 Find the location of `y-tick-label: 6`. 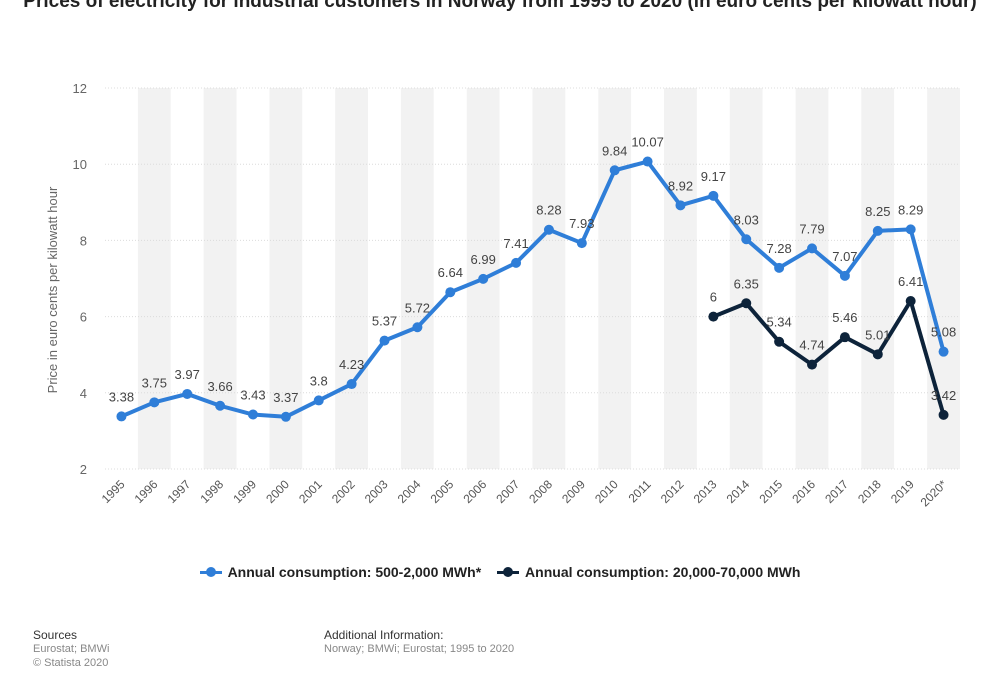

y-tick-label: 6 is located at coordinates (83, 317).